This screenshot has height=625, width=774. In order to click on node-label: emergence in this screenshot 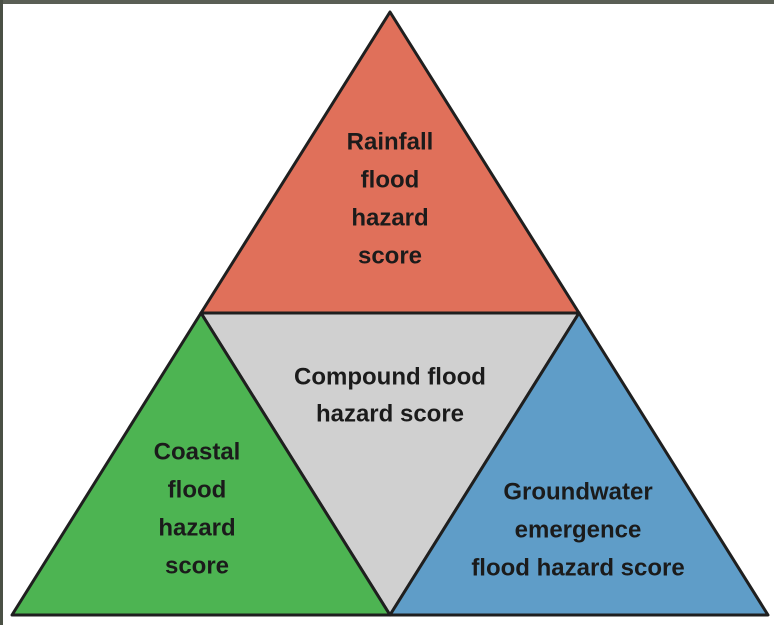, I will do `click(578, 529)`.